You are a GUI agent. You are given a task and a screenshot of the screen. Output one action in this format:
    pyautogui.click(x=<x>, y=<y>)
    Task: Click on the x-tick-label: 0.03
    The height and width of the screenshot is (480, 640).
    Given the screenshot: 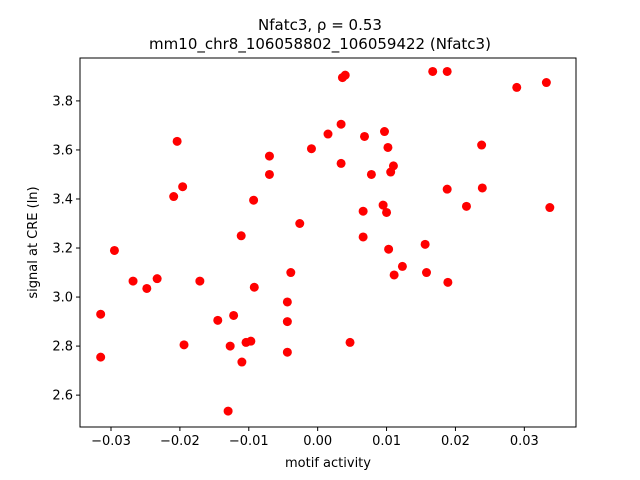 What is the action you would take?
    pyautogui.click(x=524, y=441)
    